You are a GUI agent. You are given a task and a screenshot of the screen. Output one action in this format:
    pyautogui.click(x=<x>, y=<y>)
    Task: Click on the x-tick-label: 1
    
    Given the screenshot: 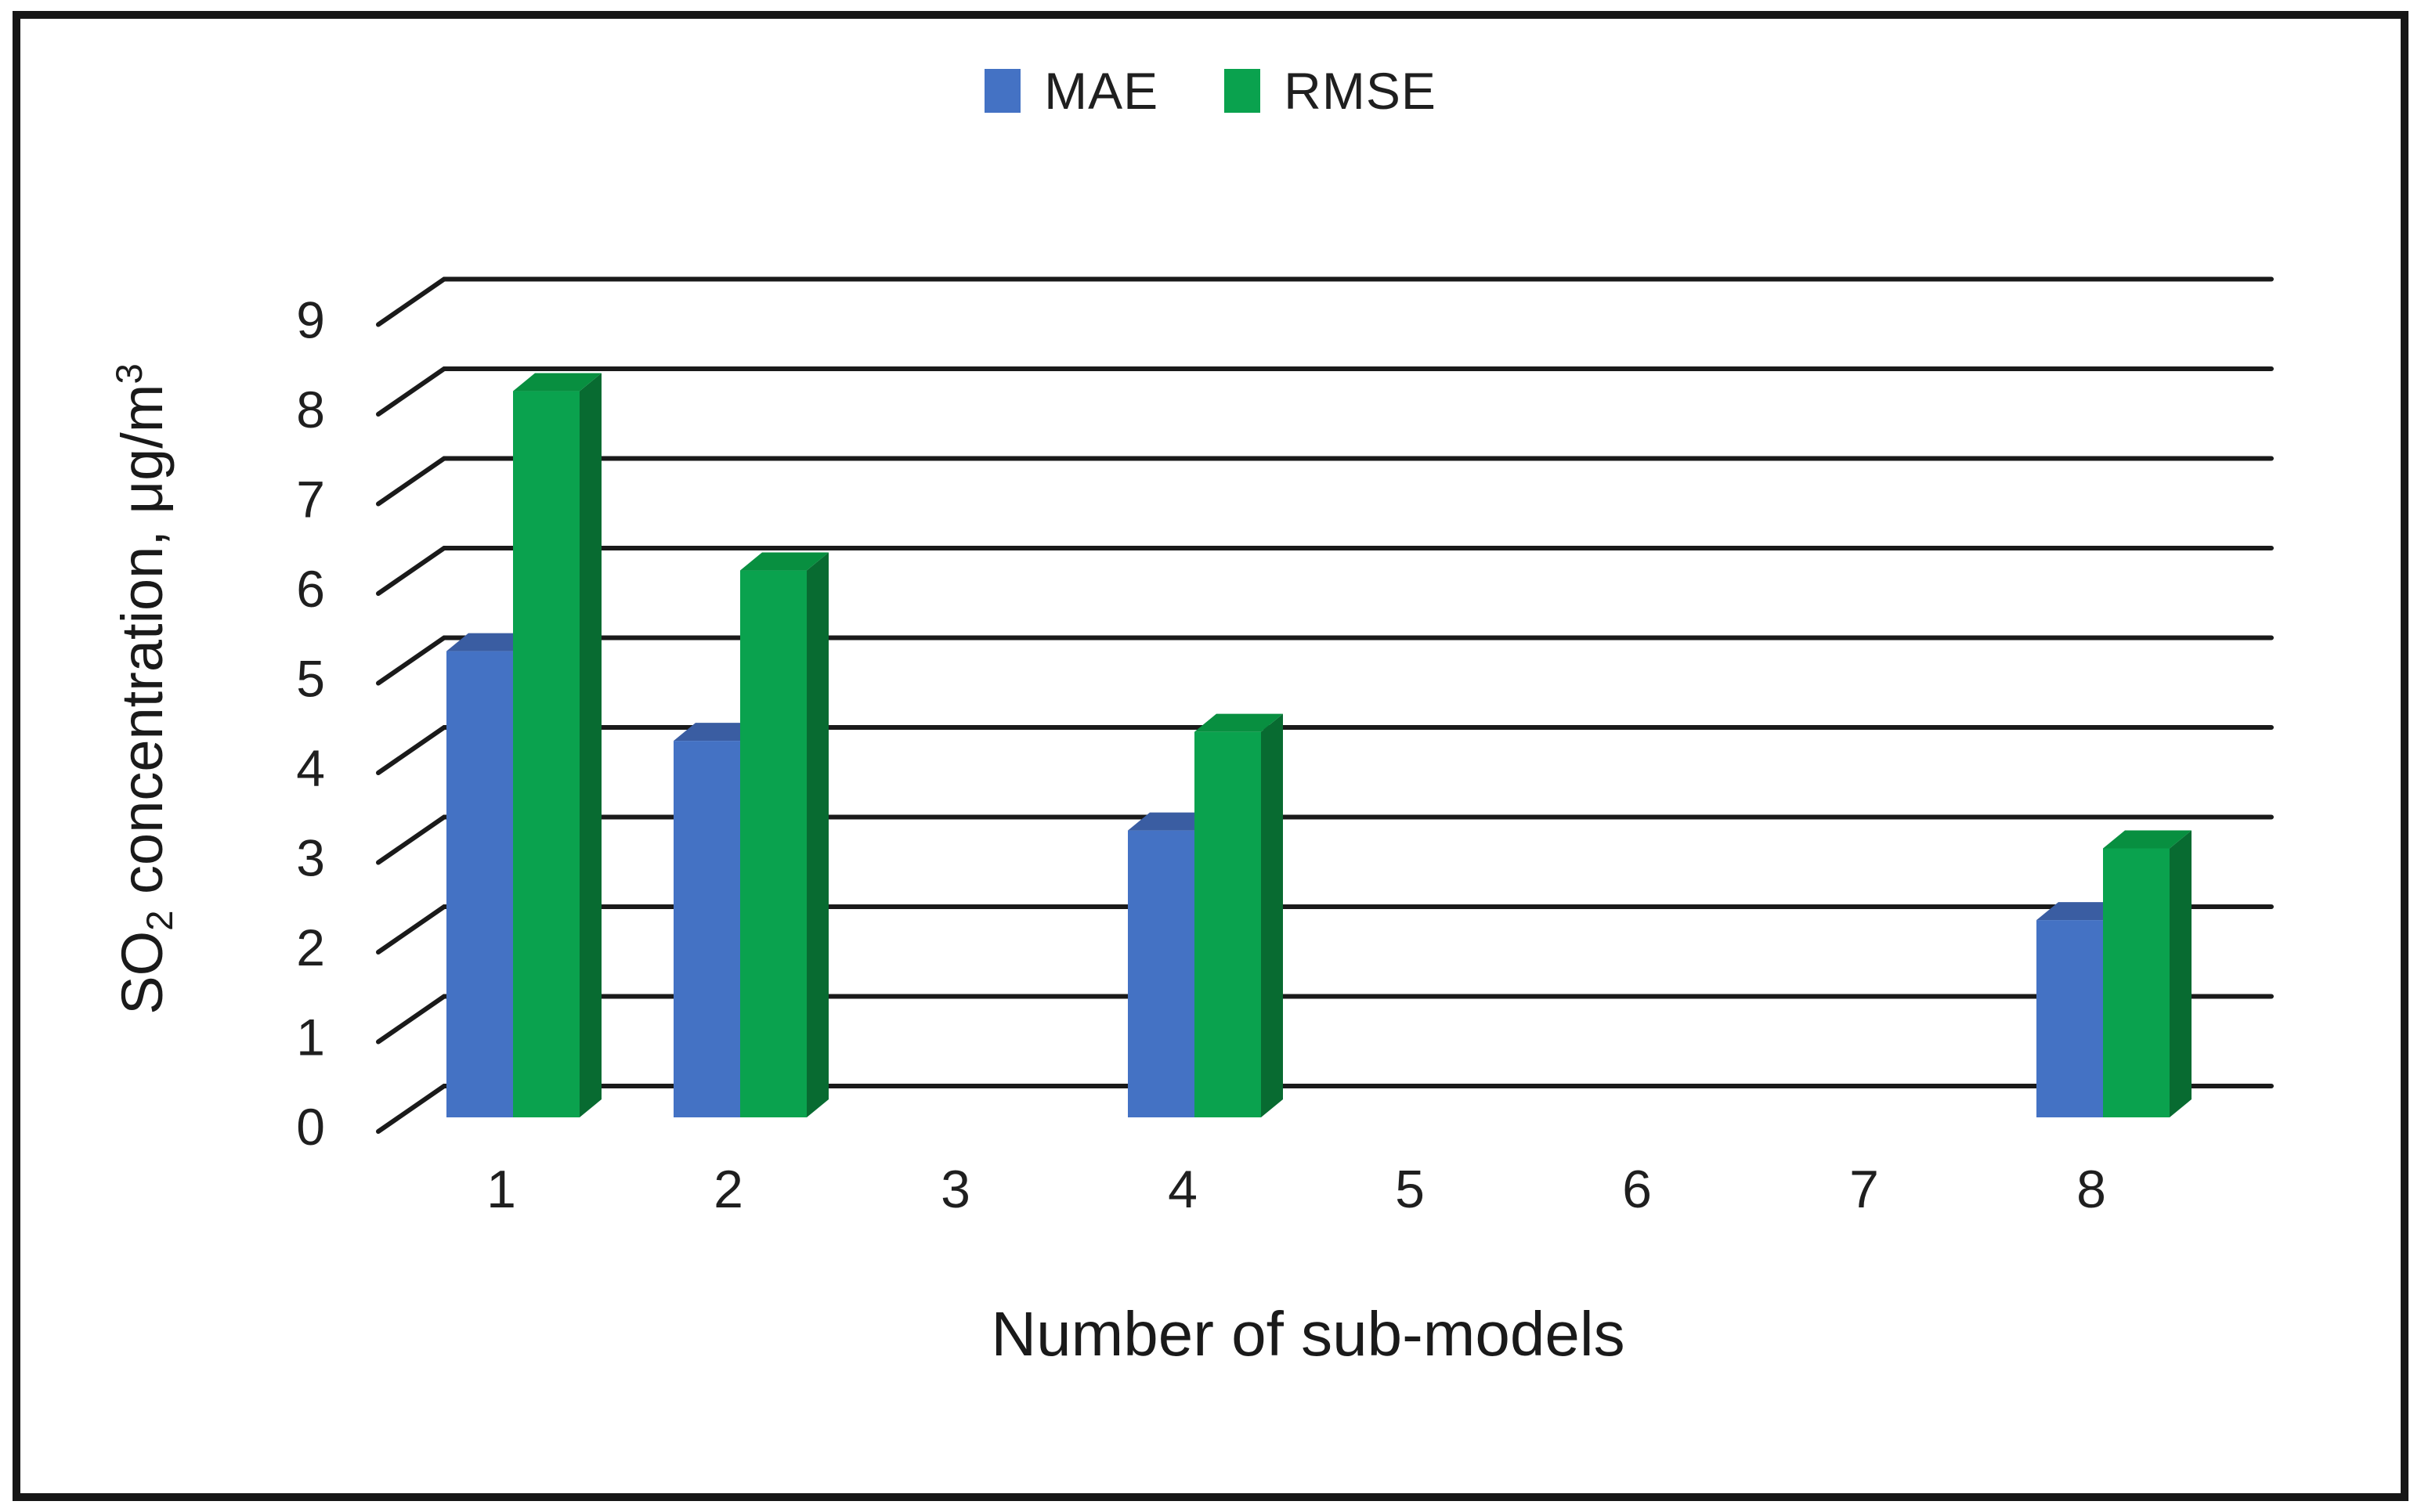 What is the action you would take?
    pyautogui.click(x=501, y=1189)
    